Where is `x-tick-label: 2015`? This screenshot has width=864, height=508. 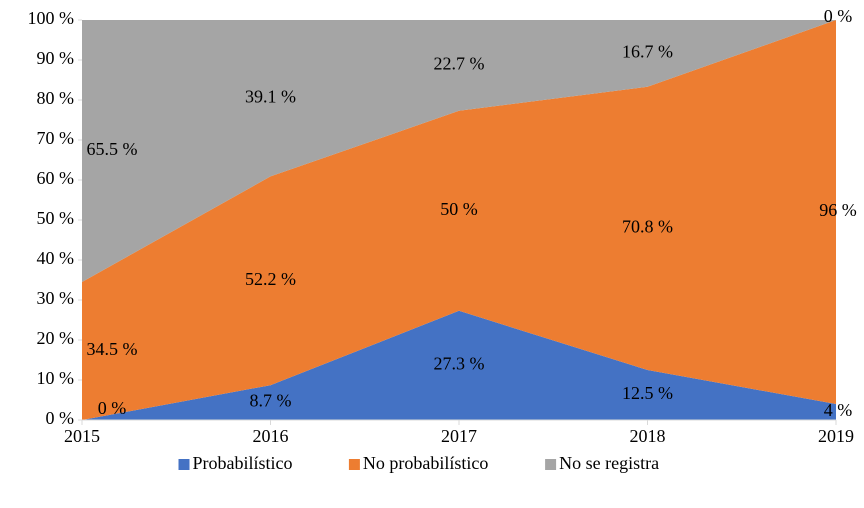 x-tick-label: 2015 is located at coordinates (82, 436).